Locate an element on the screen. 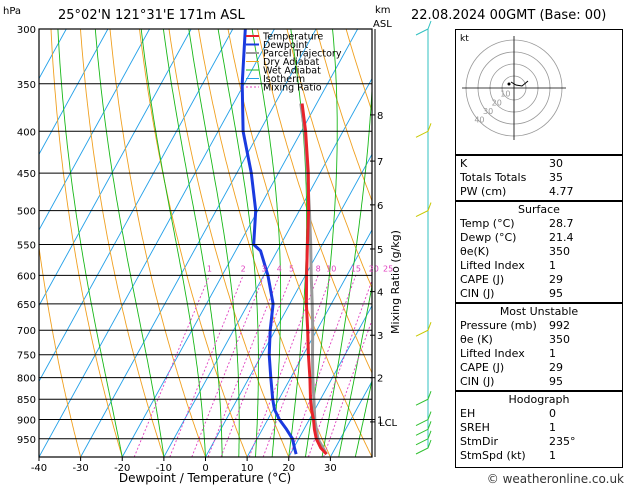  index-row-totals: Totals Totals 35 is located at coordinates (539, 178).